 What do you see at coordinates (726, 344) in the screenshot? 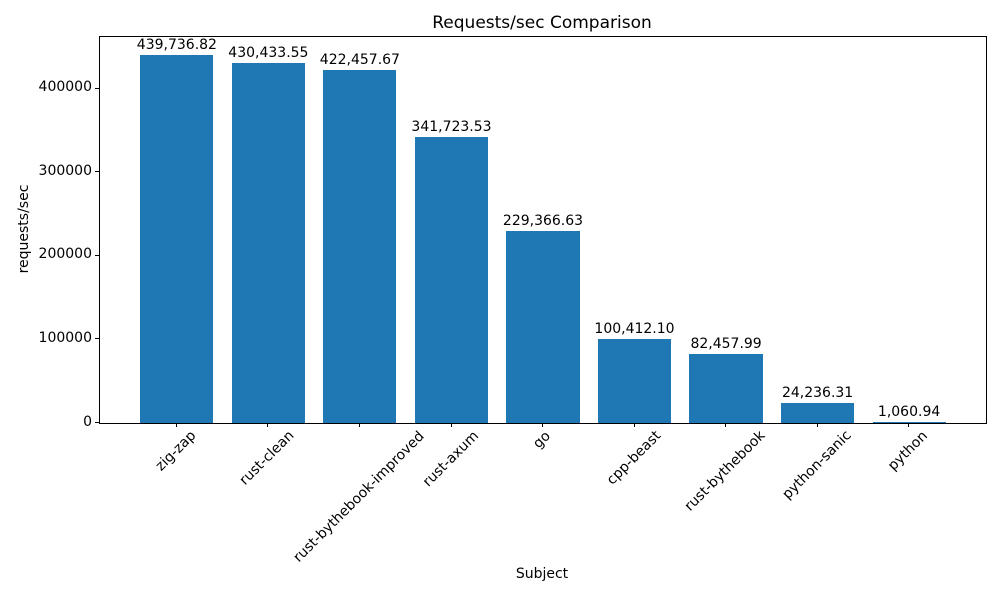
I see `bar-value-label: 82,457.99` at bounding box center [726, 344].